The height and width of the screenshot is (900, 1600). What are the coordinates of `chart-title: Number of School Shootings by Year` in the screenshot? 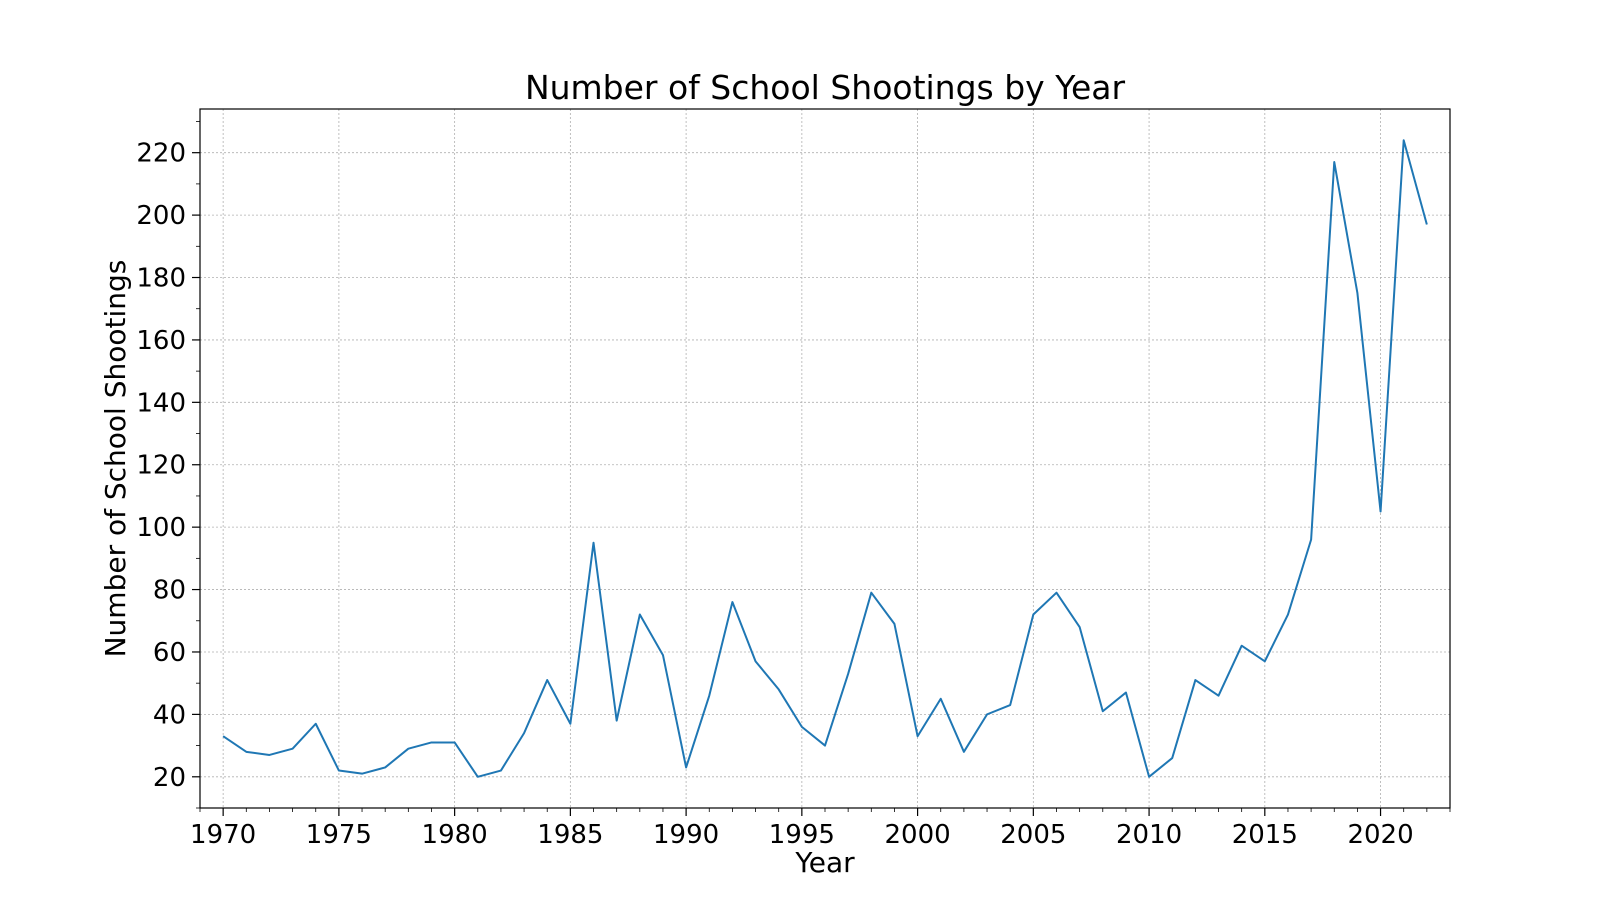 It's located at (825, 87).